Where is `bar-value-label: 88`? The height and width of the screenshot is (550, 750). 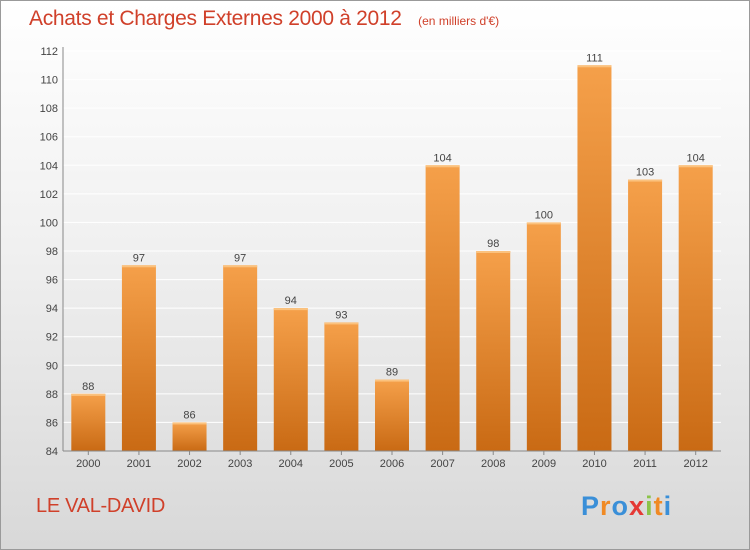
bar-value-label: 88 is located at coordinates (88, 387).